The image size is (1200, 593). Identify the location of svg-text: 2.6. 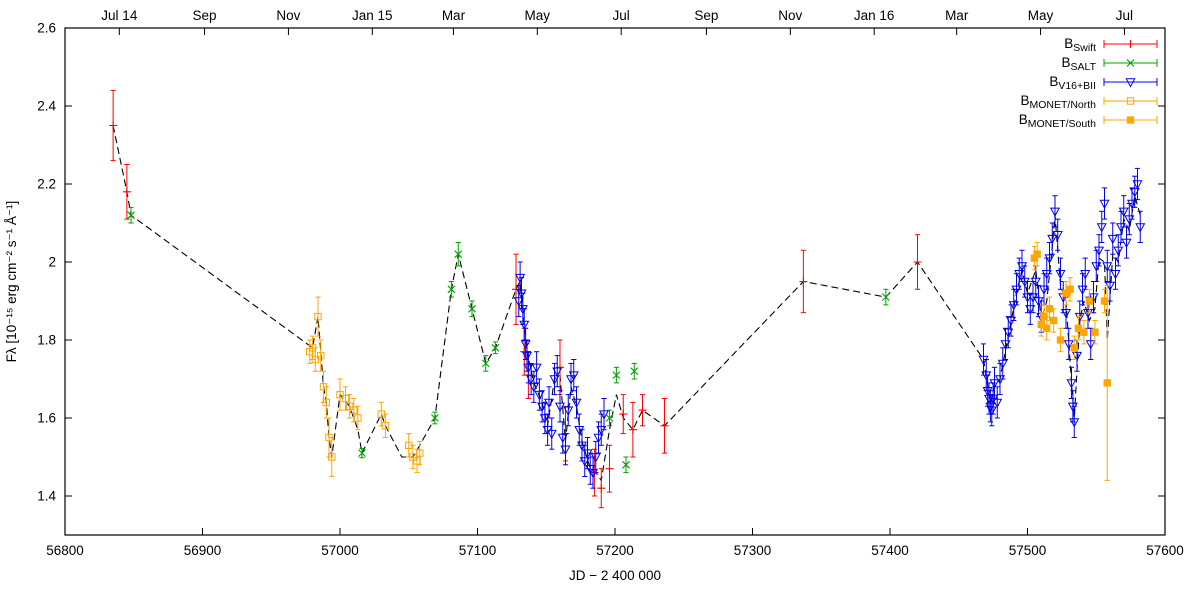
(46, 28).